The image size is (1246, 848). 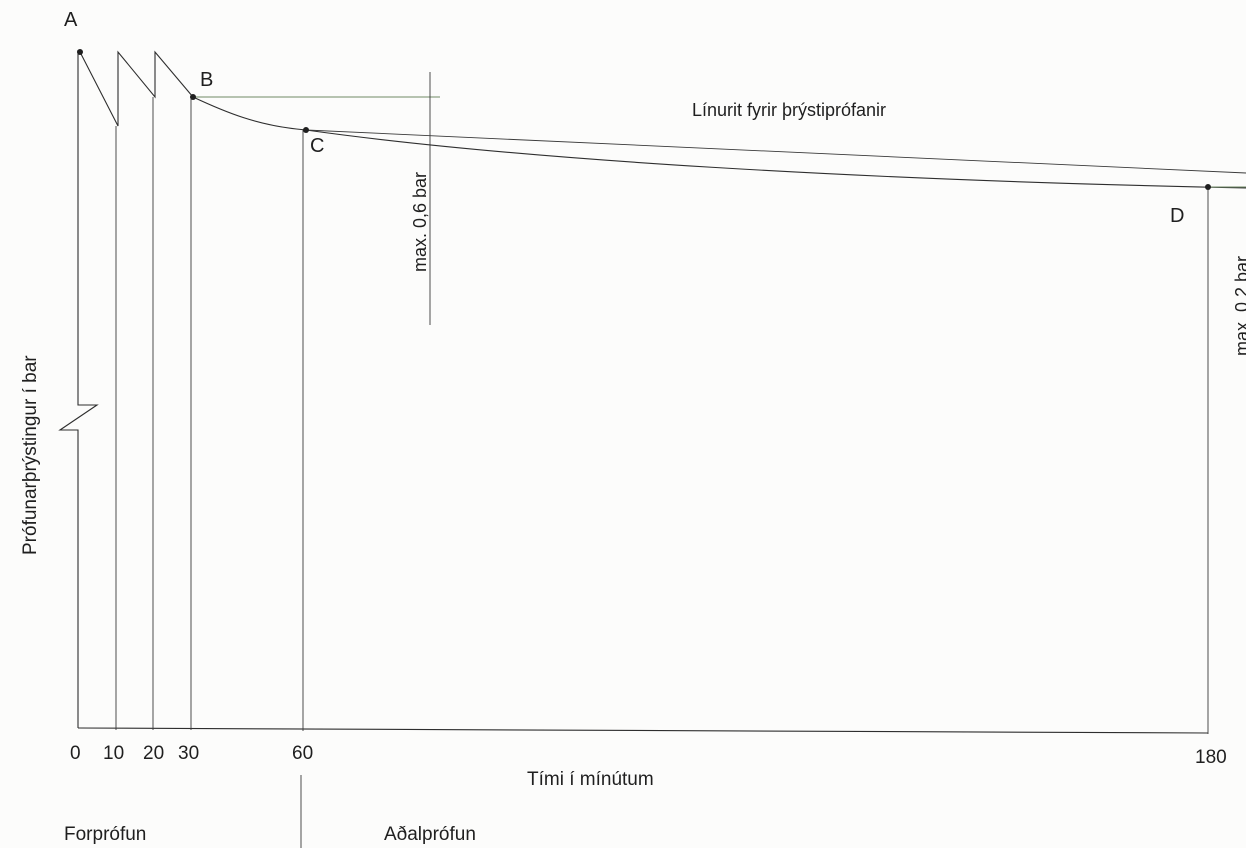 What do you see at coordinates (30, 455) in the screenshot?
I see `y-axis-label: Prófunarþrýstingur í bar` at bounding box center [30, 455].